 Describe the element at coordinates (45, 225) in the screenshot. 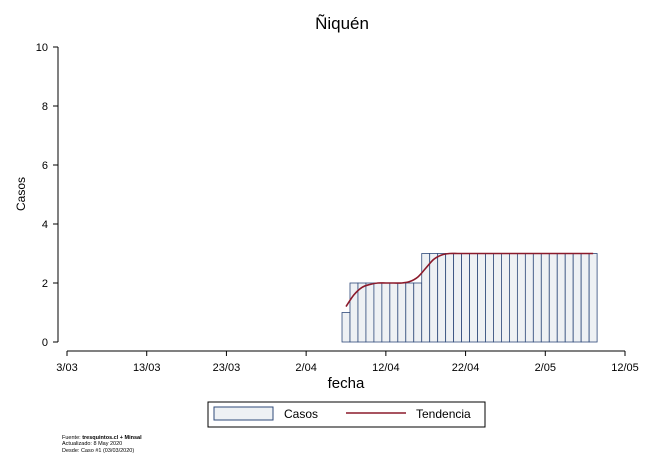

I see `y-tick-label: 4` at that location.